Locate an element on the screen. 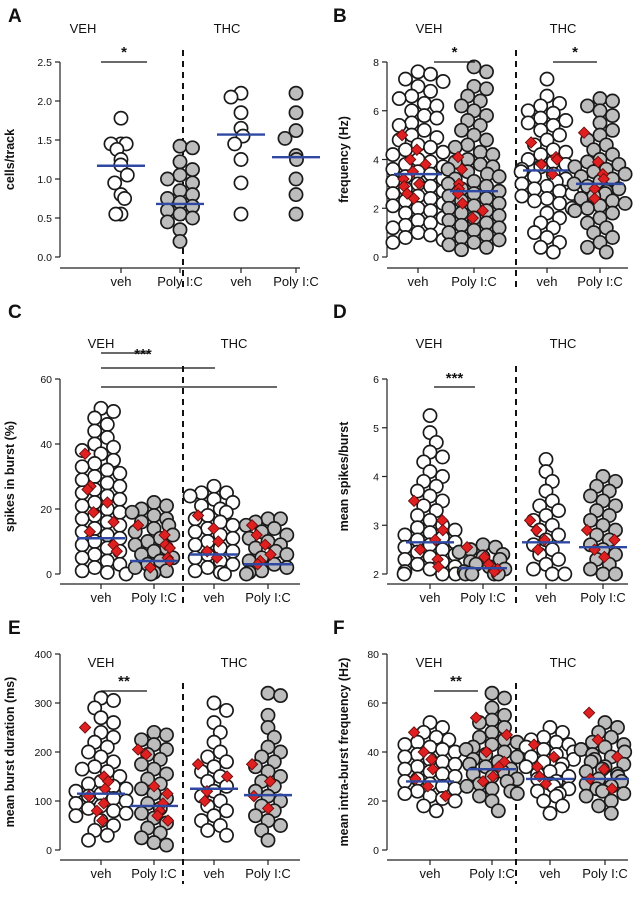 This screenshot has height=914, width=638. y-axis-label: frequency (Hz) is located at coordinates (344, 159).